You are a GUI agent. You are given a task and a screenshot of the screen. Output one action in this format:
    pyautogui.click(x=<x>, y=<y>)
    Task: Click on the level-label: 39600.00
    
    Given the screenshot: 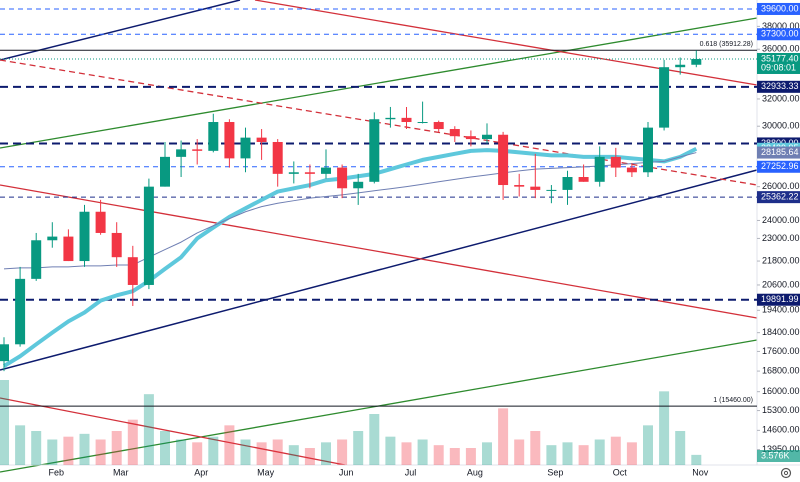 What is the action you would take?
    pyautogui.click(x=780, y=8)
    